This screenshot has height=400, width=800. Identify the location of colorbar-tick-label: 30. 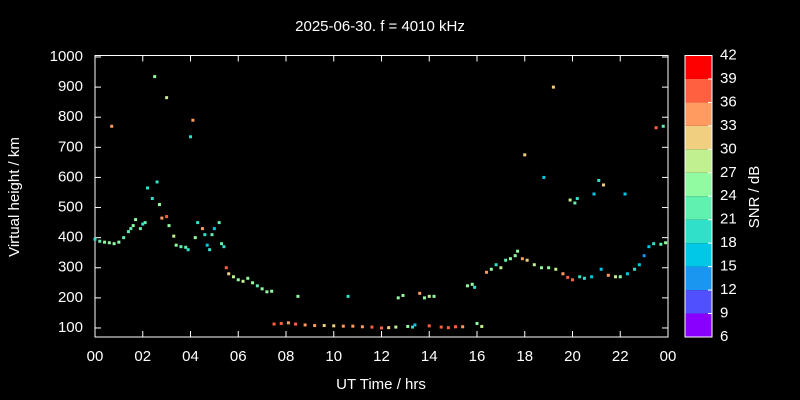
(728, 148).